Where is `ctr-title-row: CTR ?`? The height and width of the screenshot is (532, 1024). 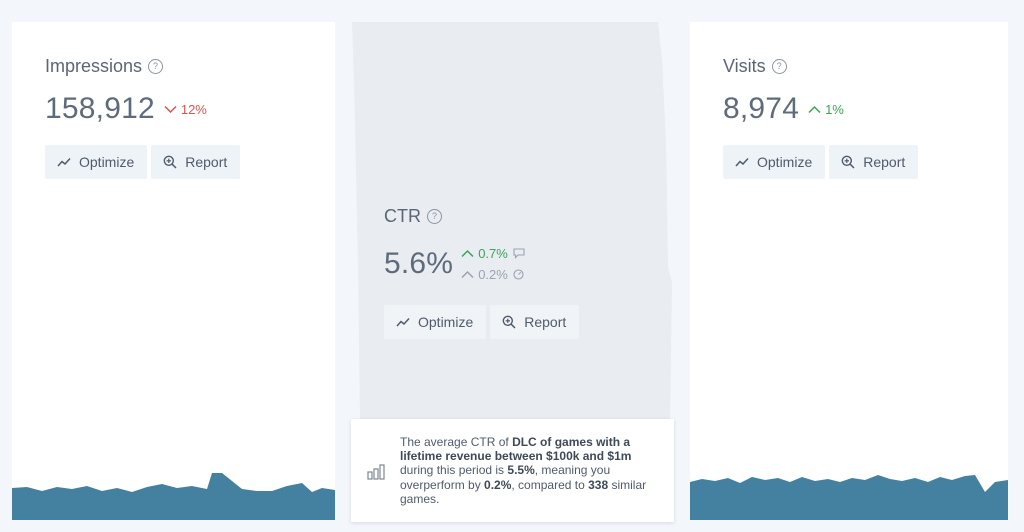
ctr-title-row: CTR ? is located at coordinates (413, 216).